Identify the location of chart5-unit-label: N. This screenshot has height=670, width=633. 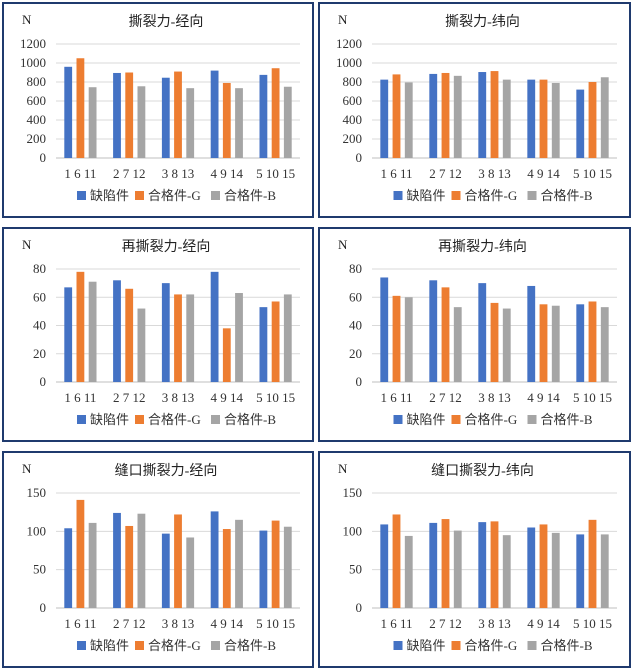
(27, 468).